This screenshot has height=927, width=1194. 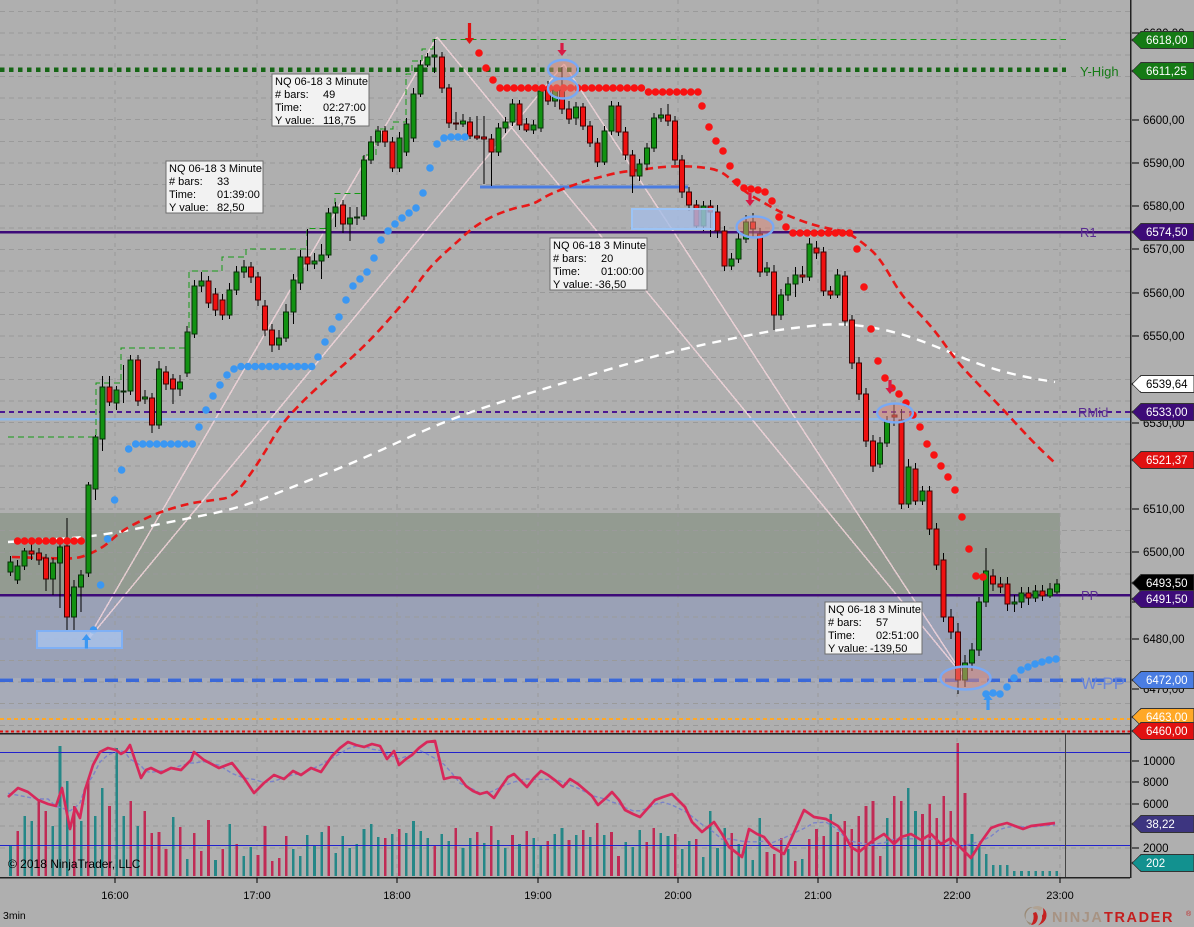 What do you see at coordinates (897, 636) in the screenshot?
I see `svg-text: 02:51:00` at bounding box center [897, 636].